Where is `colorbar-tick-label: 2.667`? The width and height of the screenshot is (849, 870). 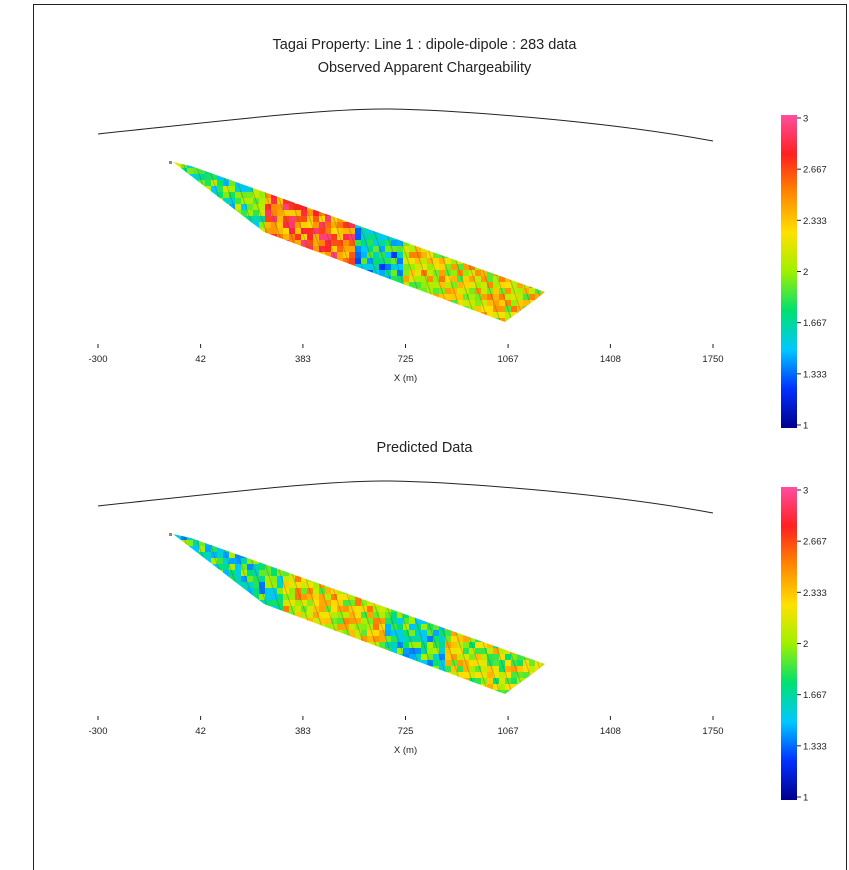
colorbar-tick-label: 2.667 is located at coordinates (815, 542).